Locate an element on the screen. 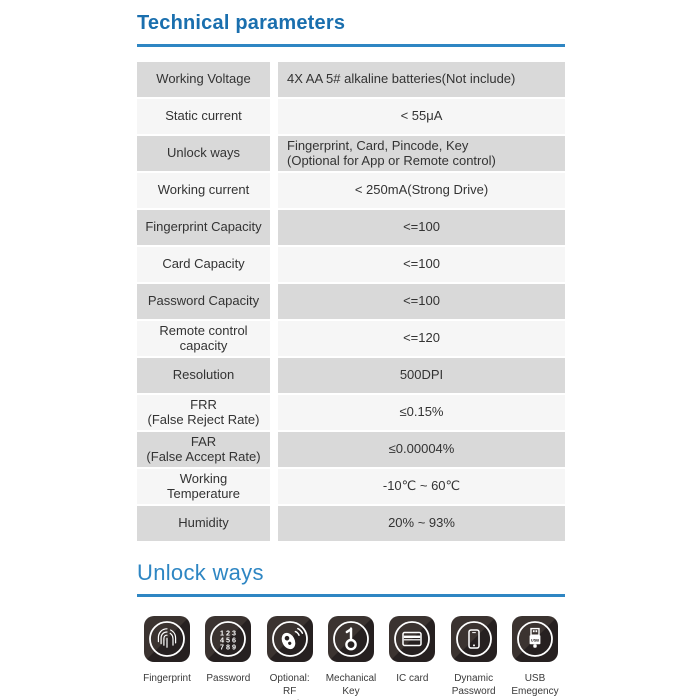  technical-parameters-title: Technical parameters is located at coordinates (351, 29).